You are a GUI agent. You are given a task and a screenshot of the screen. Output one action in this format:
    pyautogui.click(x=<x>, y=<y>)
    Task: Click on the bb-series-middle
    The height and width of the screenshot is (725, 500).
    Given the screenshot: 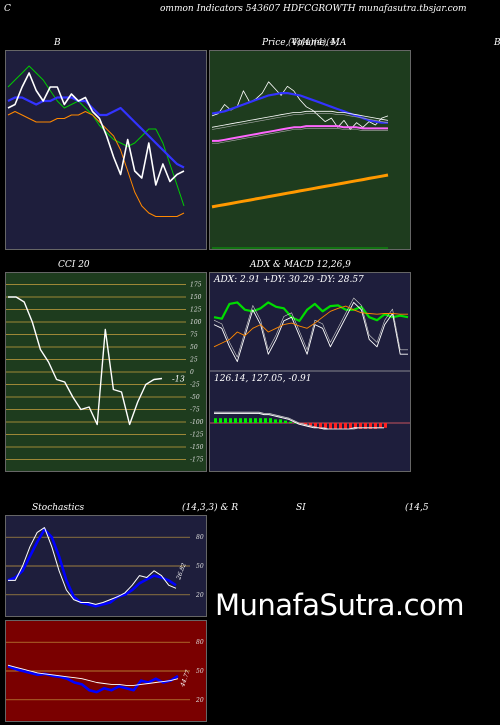 What is the action you would take?
    pyautogui.click(x=96, y=132)
    